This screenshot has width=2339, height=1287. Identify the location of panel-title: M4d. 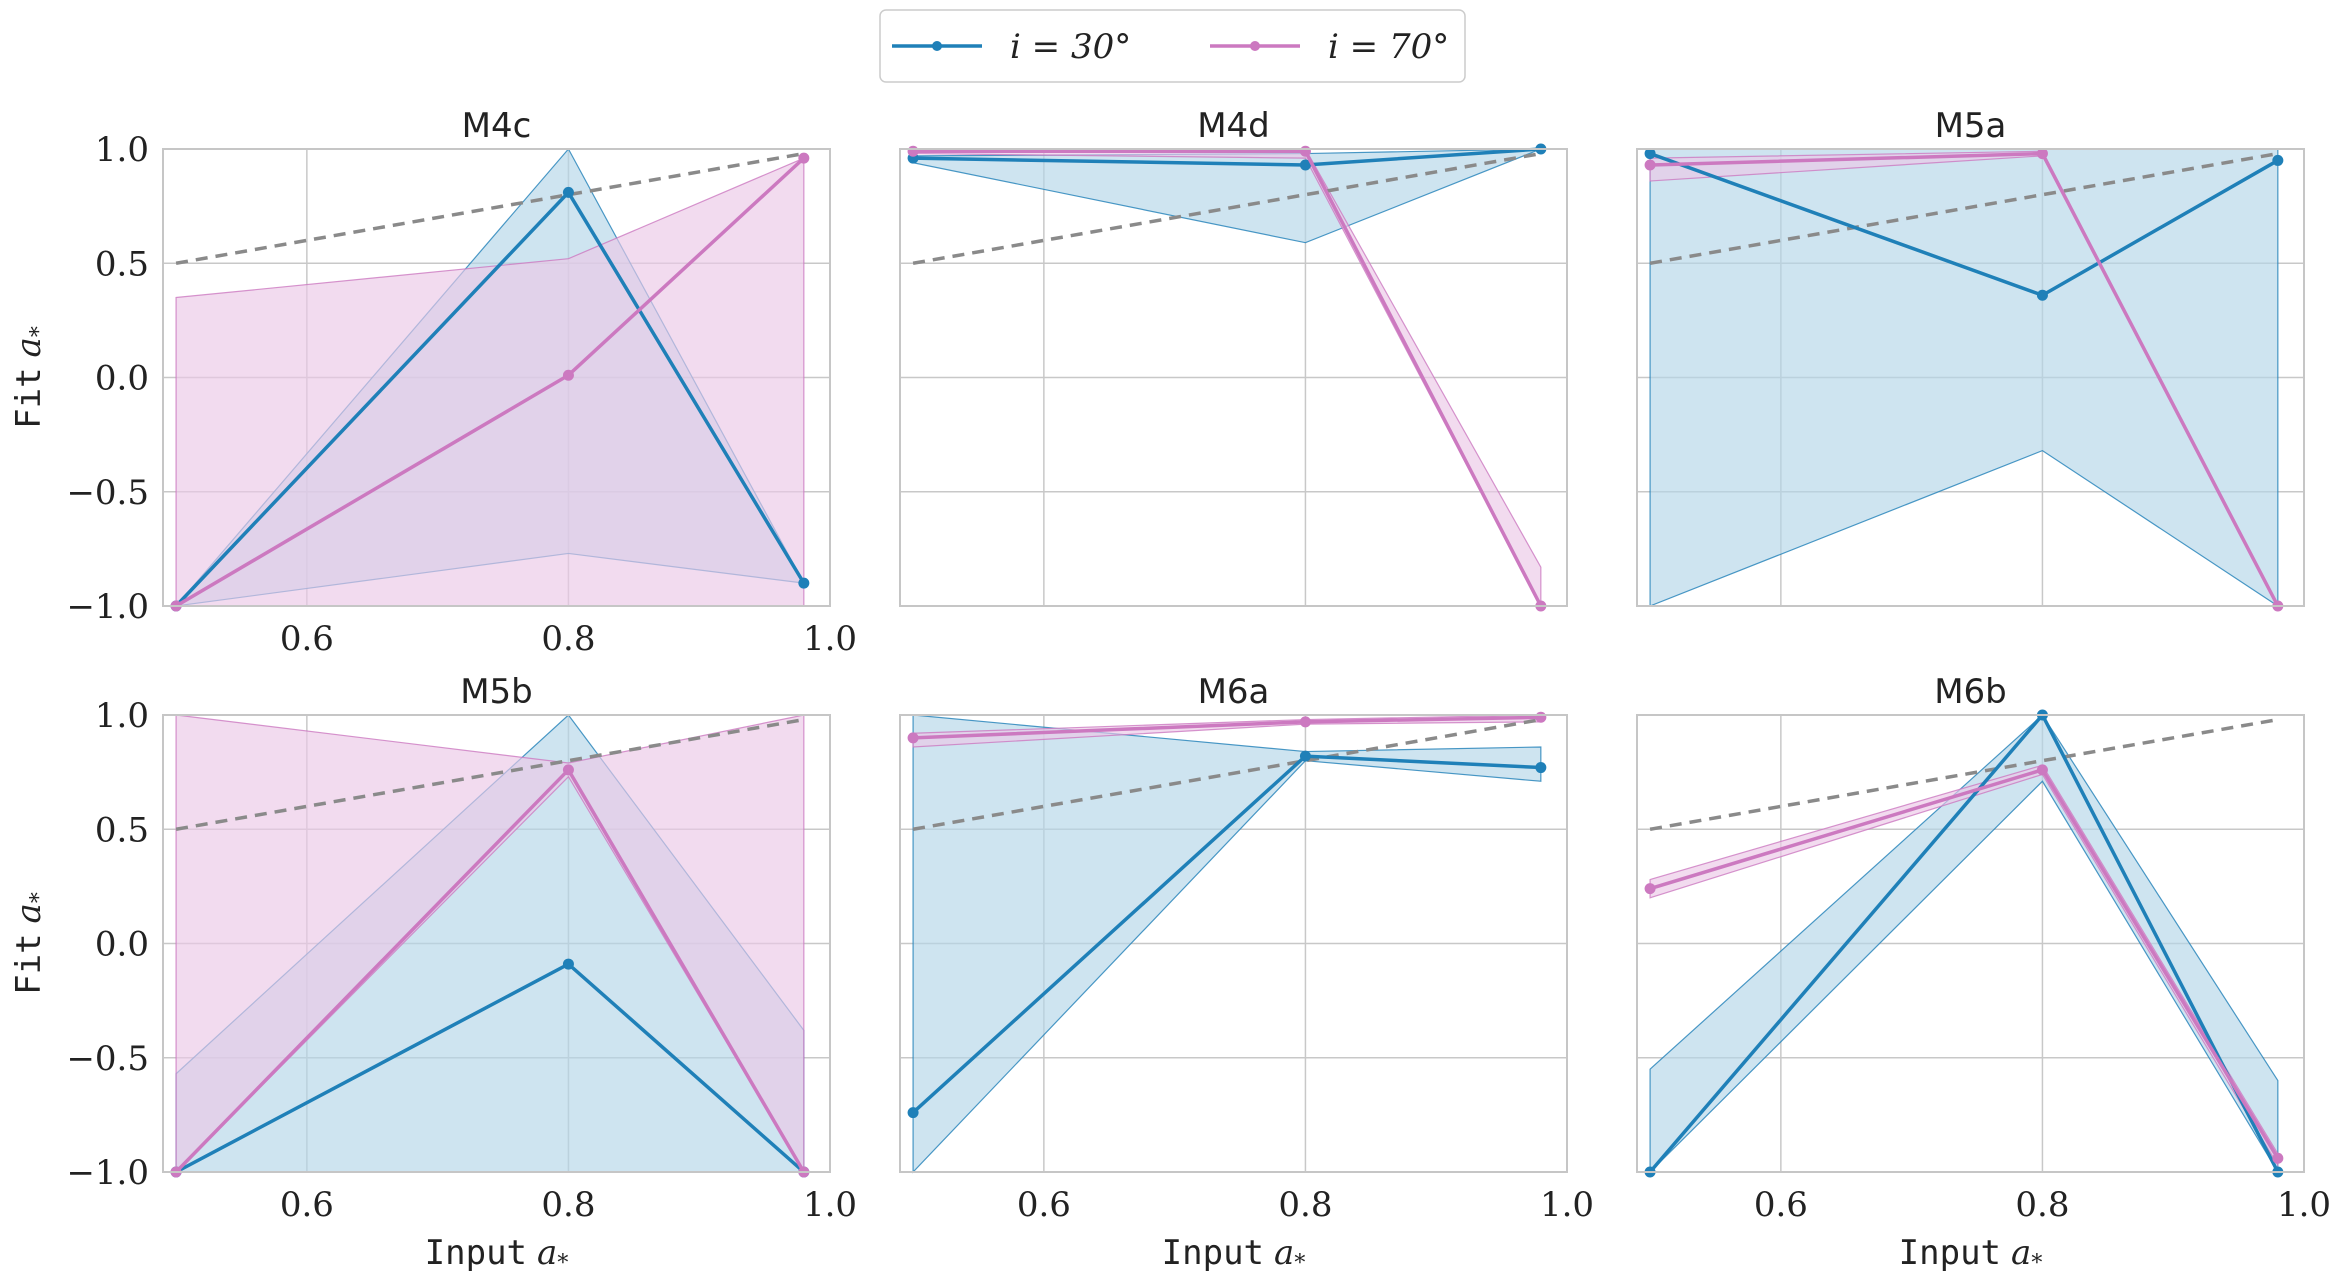
(1233, 126).